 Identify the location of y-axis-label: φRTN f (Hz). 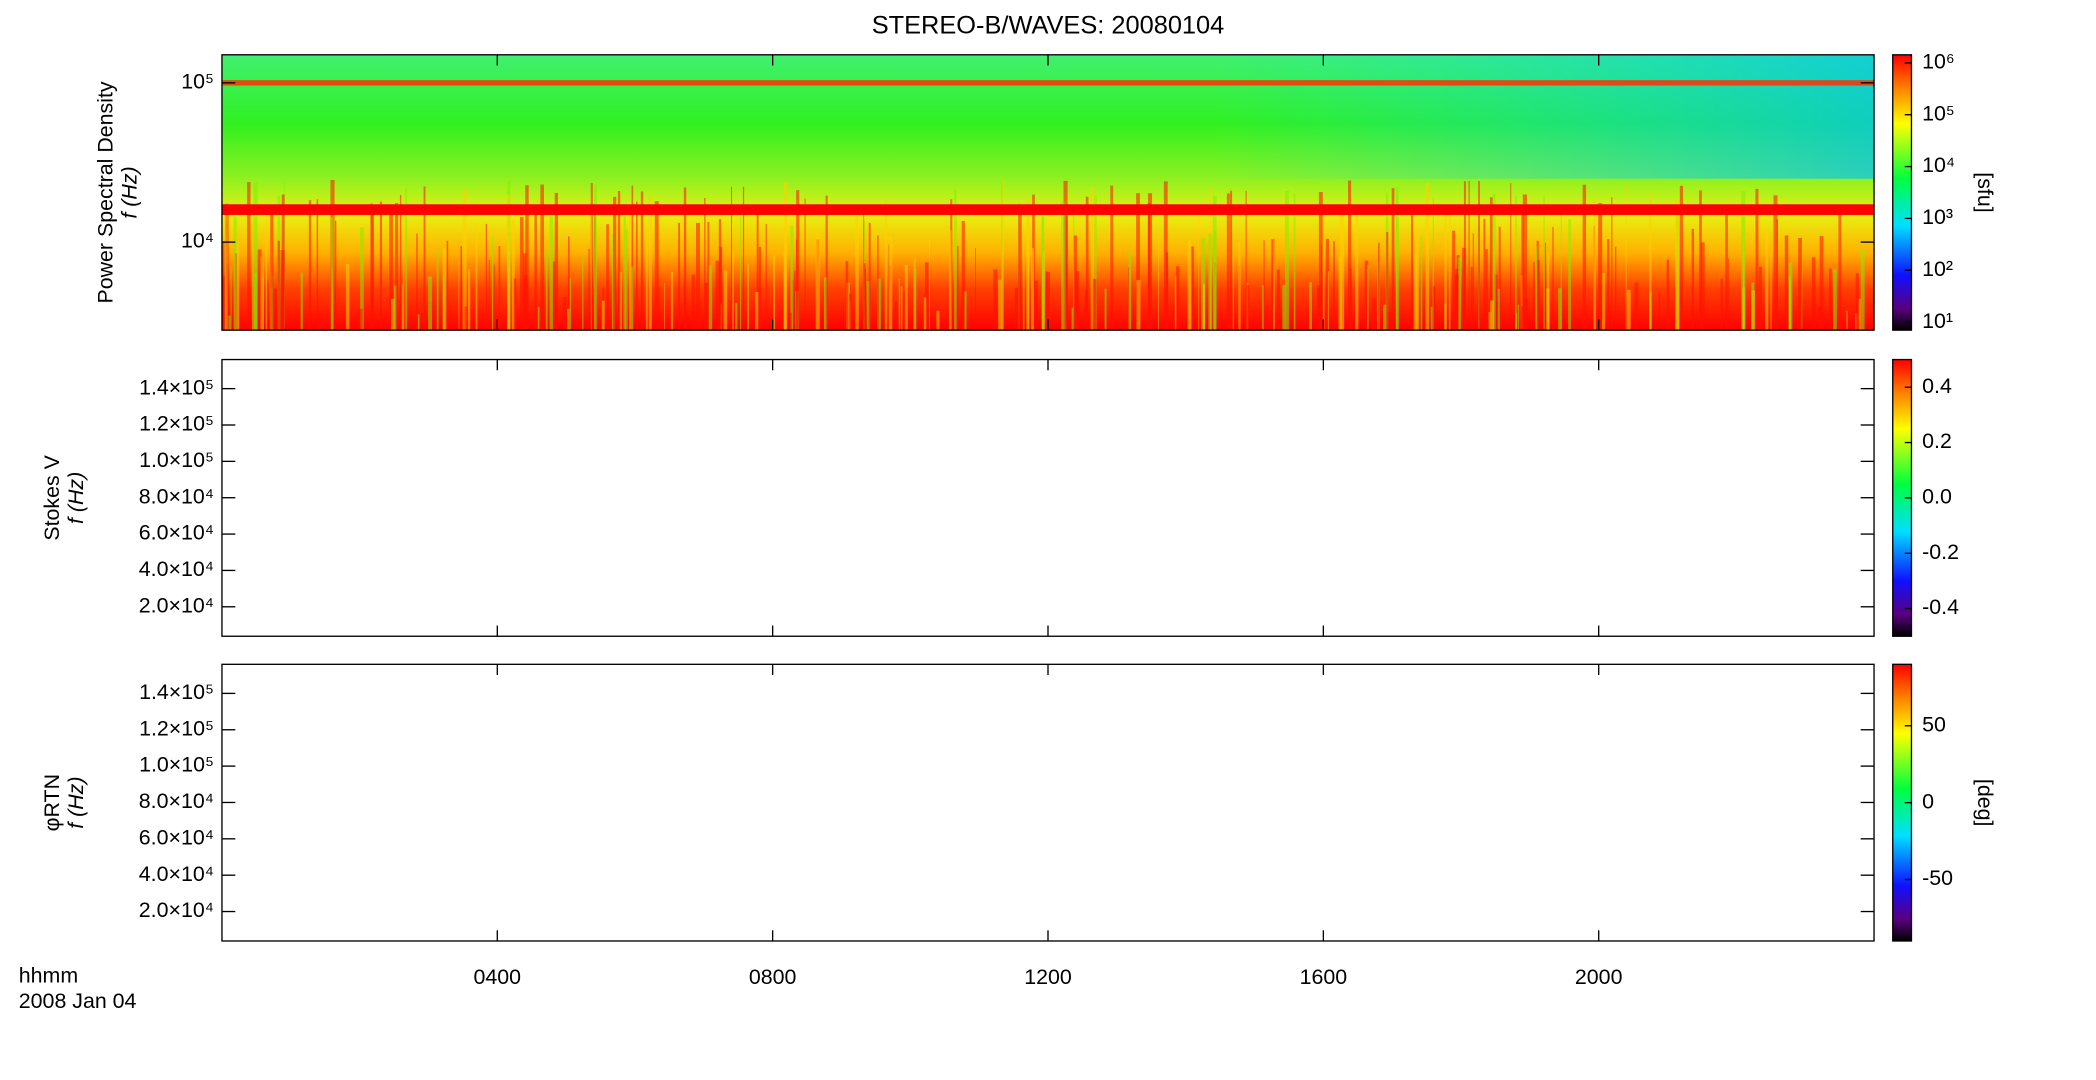
(64, 802).